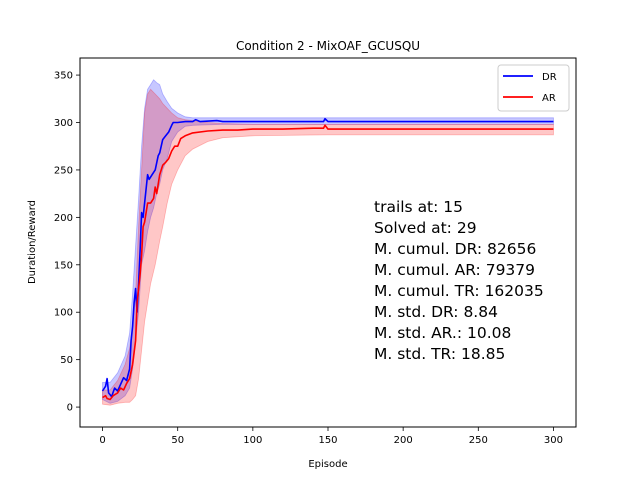  I want to click on x-tick-label: 250, so click(478, 440).